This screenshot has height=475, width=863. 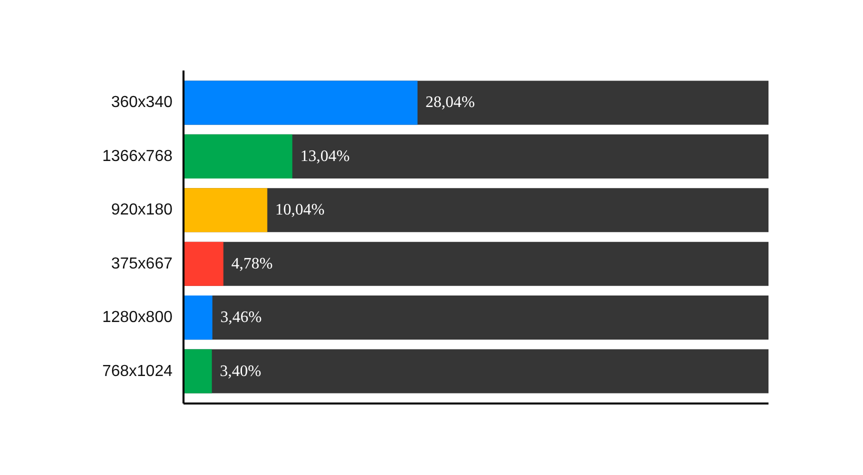 I want to click on data-label: 3,40%, so click(x=241, y=371).